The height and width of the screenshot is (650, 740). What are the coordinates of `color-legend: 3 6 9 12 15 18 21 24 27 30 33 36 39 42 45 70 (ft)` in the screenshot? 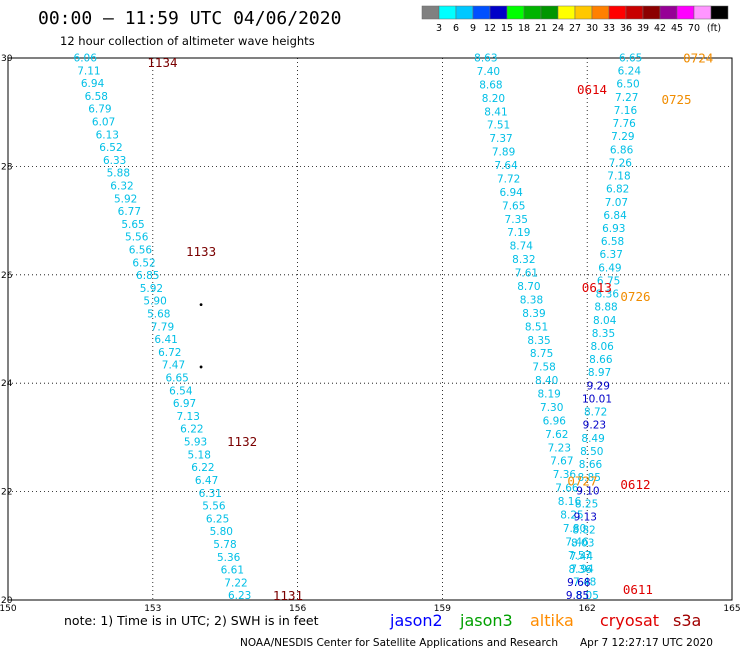 It's located at (575, 19).